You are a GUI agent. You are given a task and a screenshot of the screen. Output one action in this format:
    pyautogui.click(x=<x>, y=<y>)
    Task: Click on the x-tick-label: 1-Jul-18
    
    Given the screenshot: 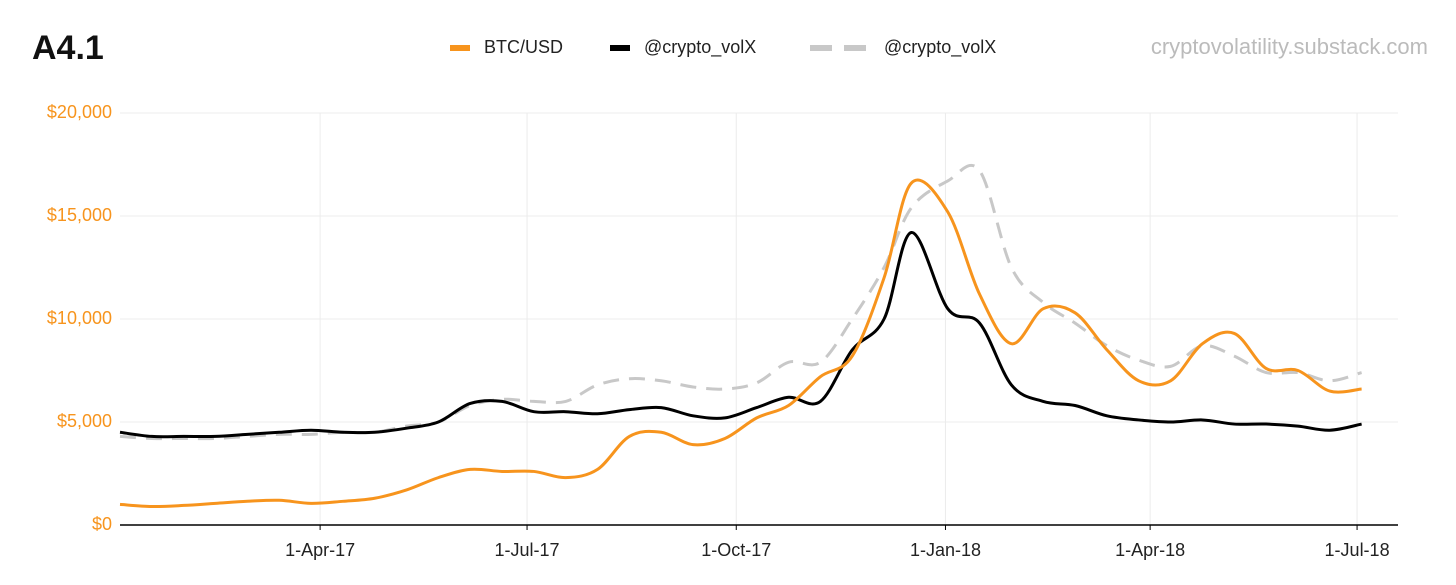 What is the action you would take?
    pyautogui.click(x=1357, y=550)
    